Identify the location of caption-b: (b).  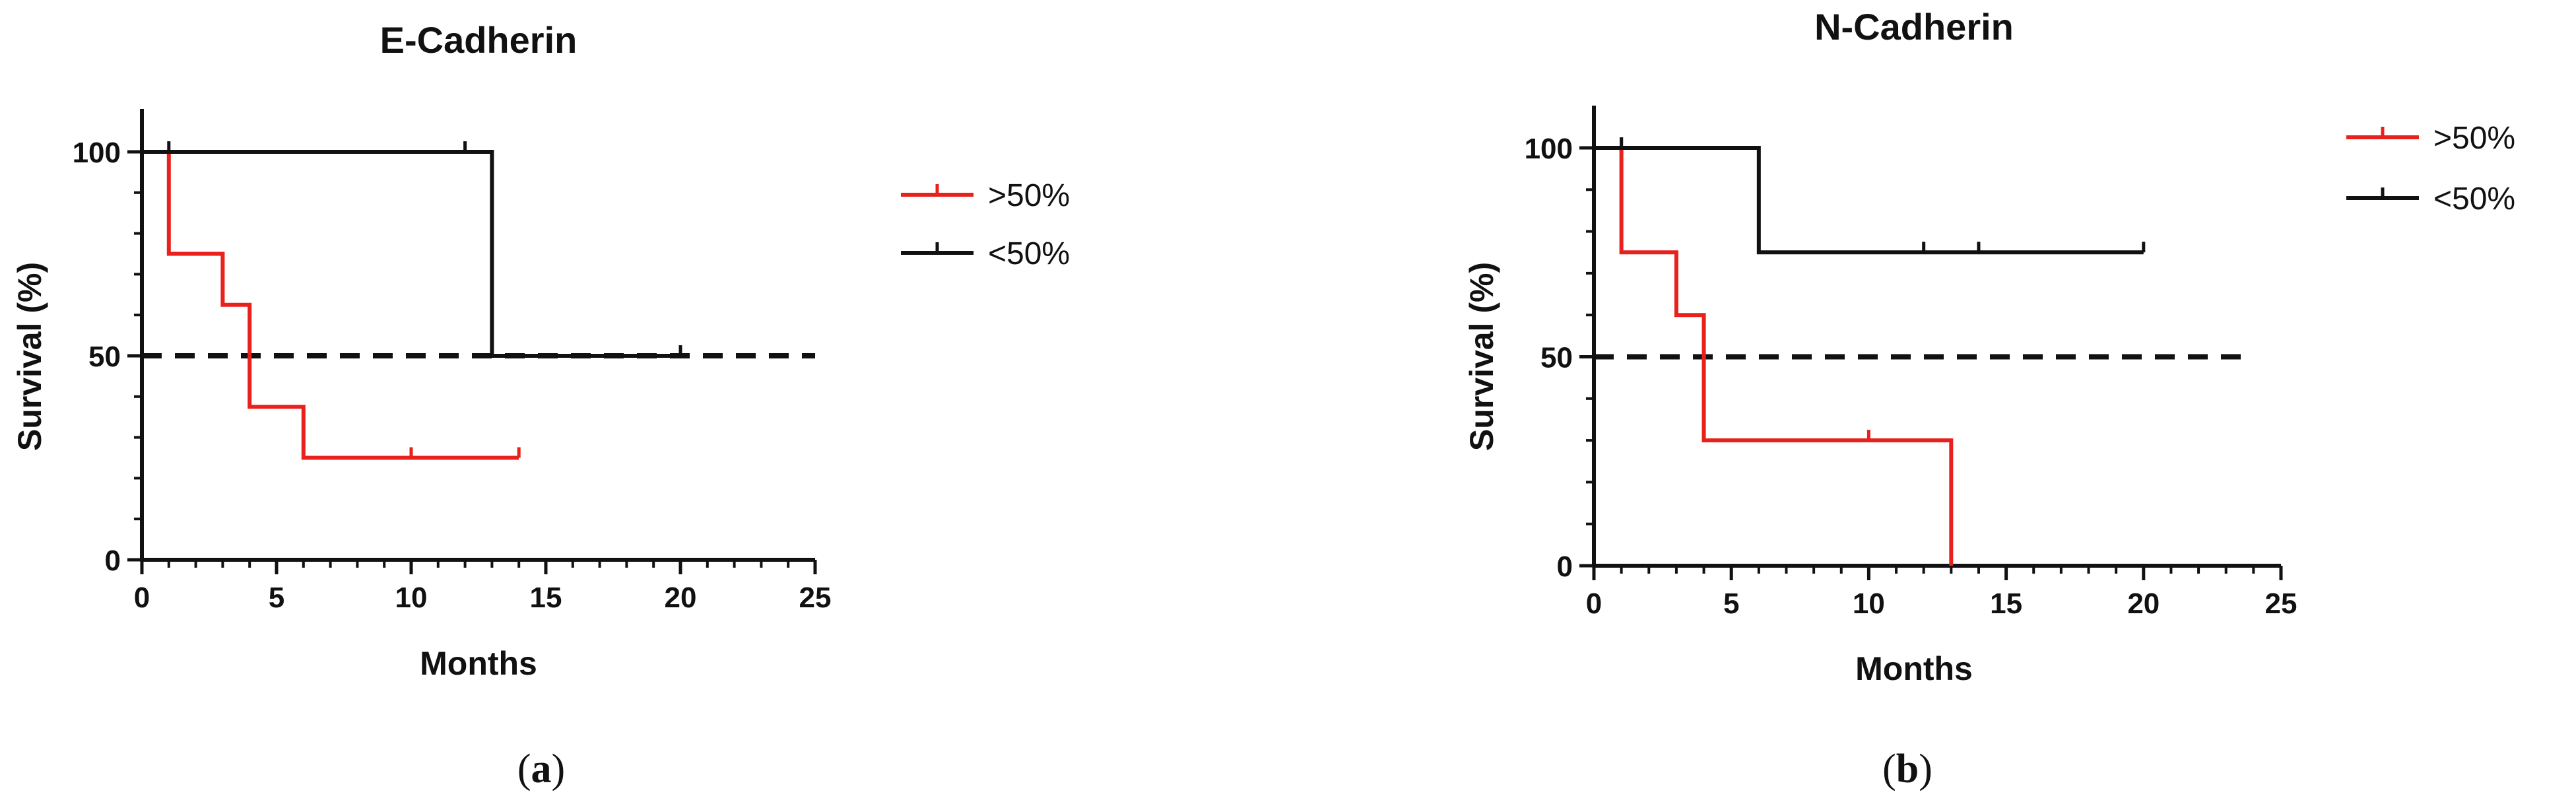
(1907, 769).